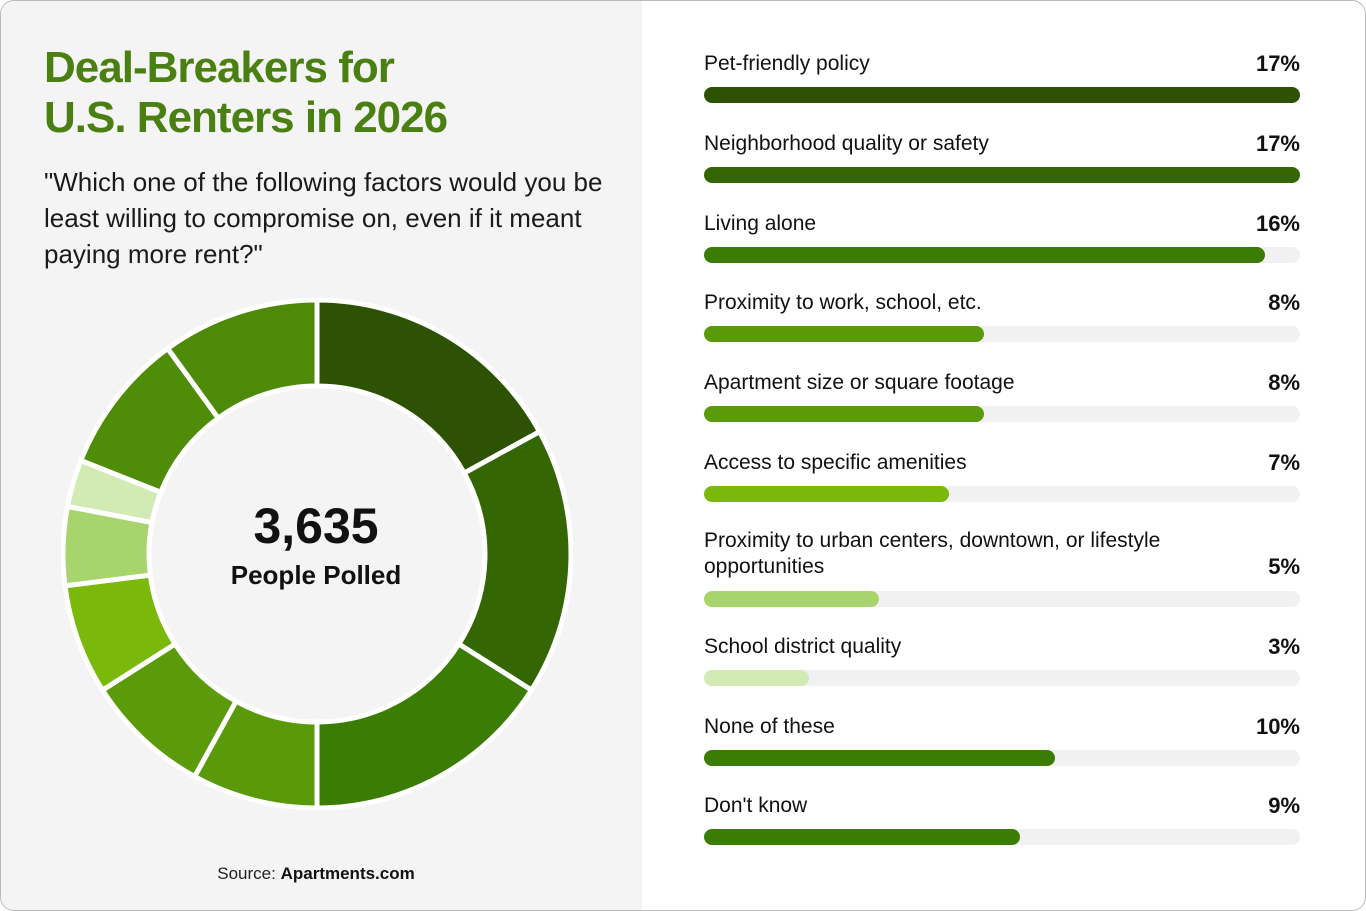  I want to click on bar-value: 16%, so click(1277, 223).